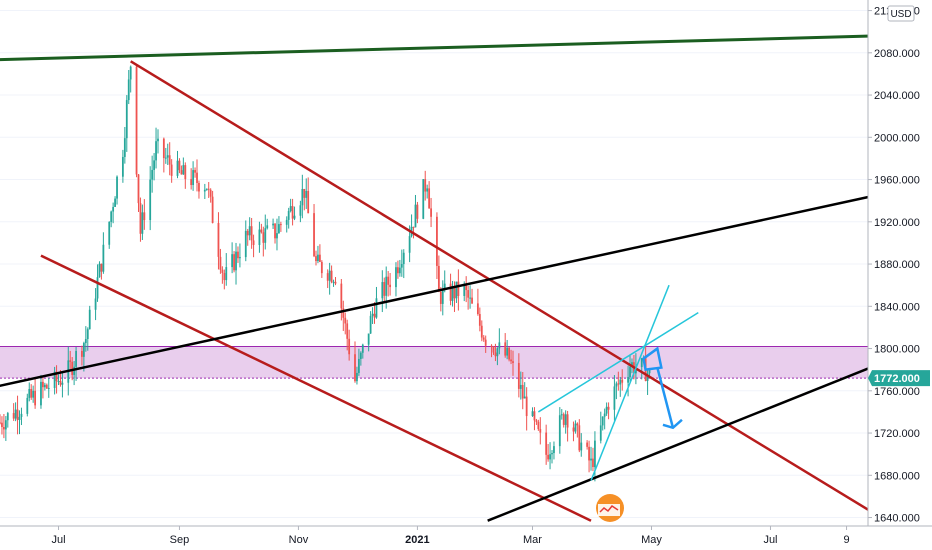 The width and height of the screenshot is (932, 550). I want to click on time-axis: Jul Sep Nov 2021 Mar May Jul 9, so click(466, 537).